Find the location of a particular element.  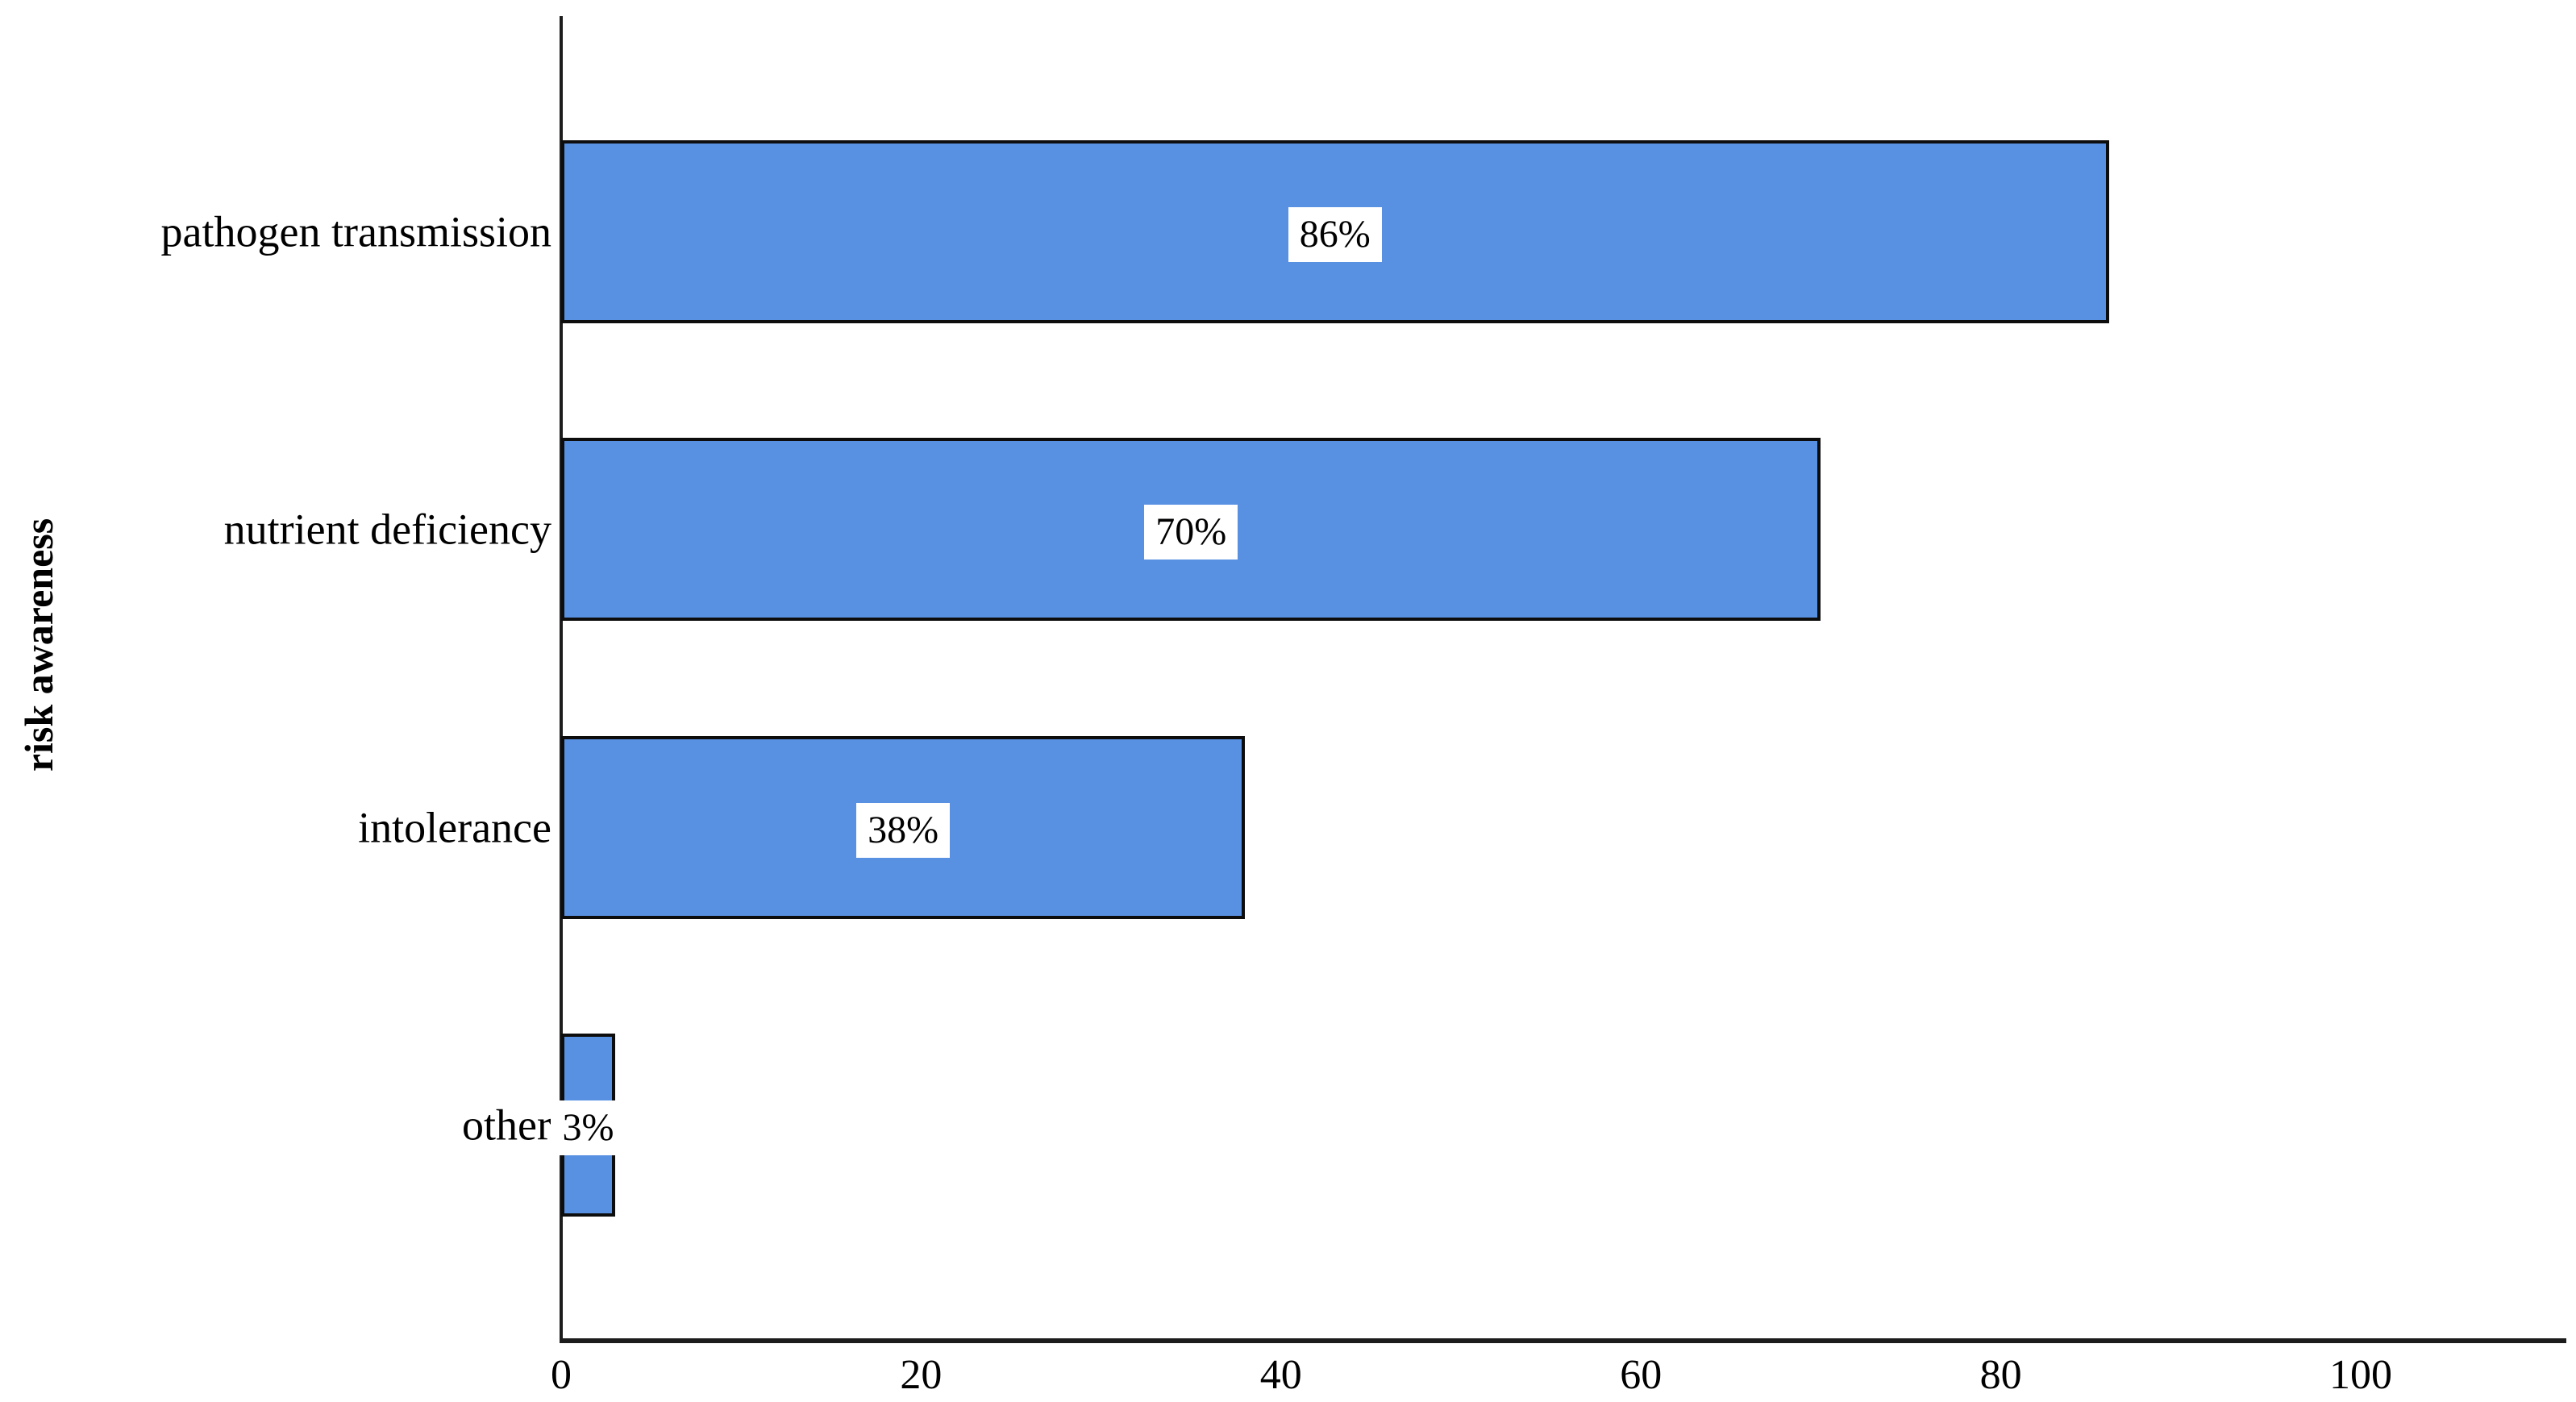

category-label: nutrient deficiency is located at coordinates (387, 528).